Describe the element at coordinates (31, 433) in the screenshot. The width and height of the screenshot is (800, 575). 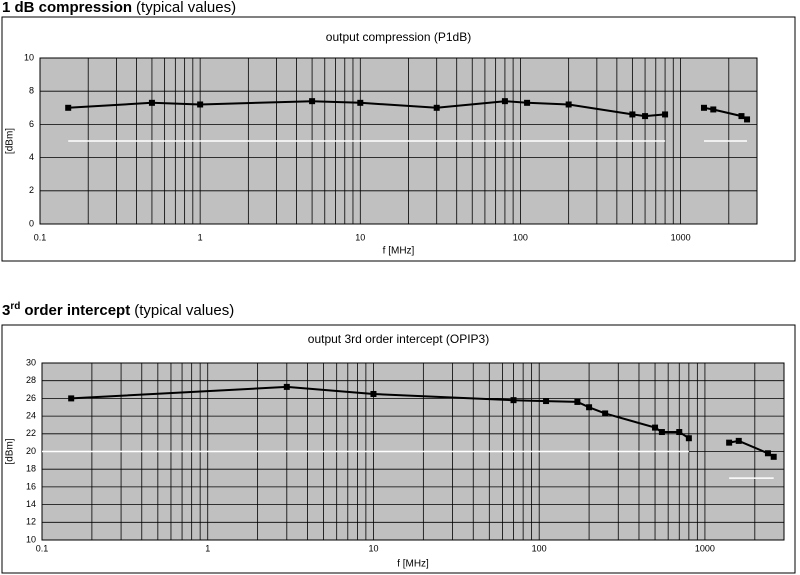
I see `y-tick-label: 22` at that location.